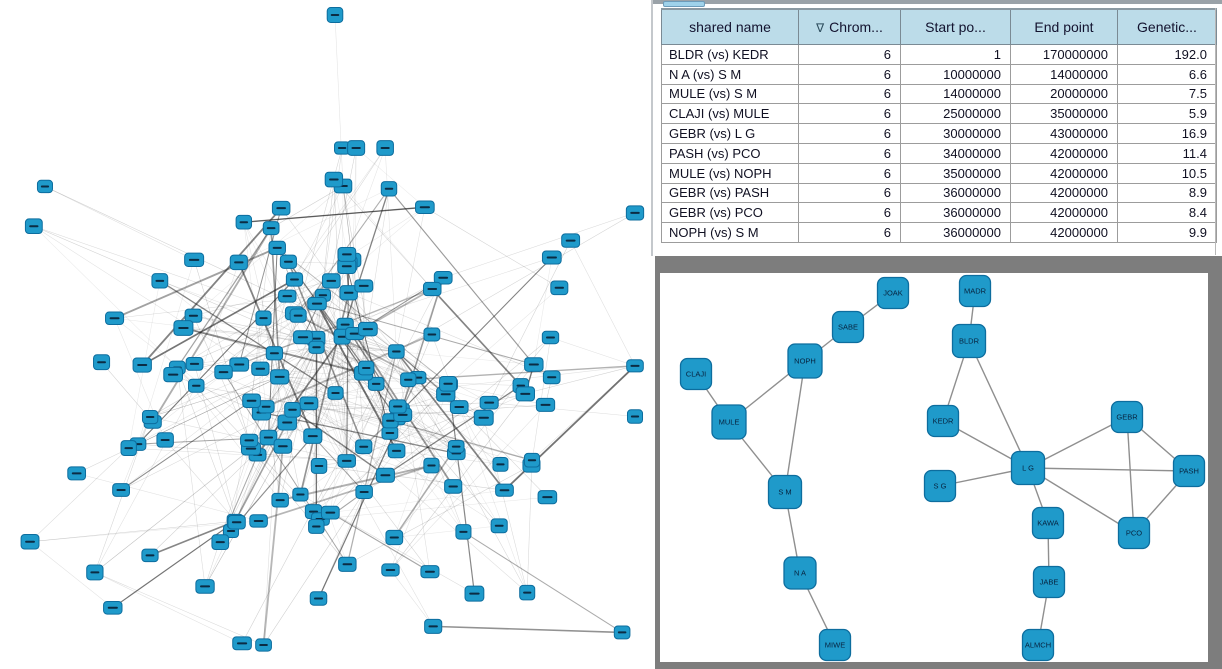 This screenshot has width=1222, height=669. Describe the element at coordinates (969, 341) in the screenshot. I see `network-node-bldr: BLDR` at that location.